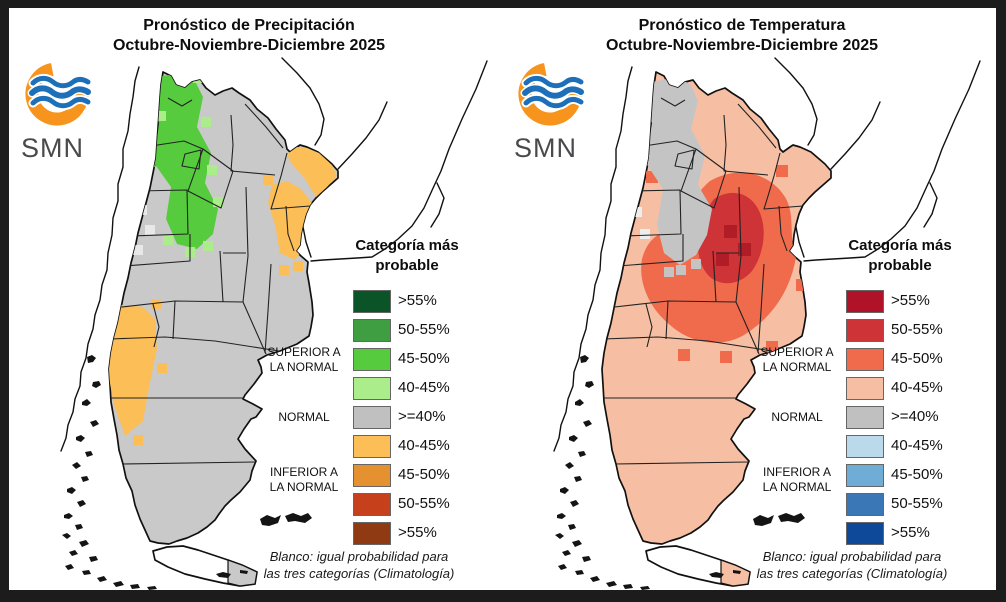 The width and height of the screenshot is (1006, 602). What do you see at coordinates (641, 223) in the screenshot?
I see `pale-cells` at bounding box center [641, 223].